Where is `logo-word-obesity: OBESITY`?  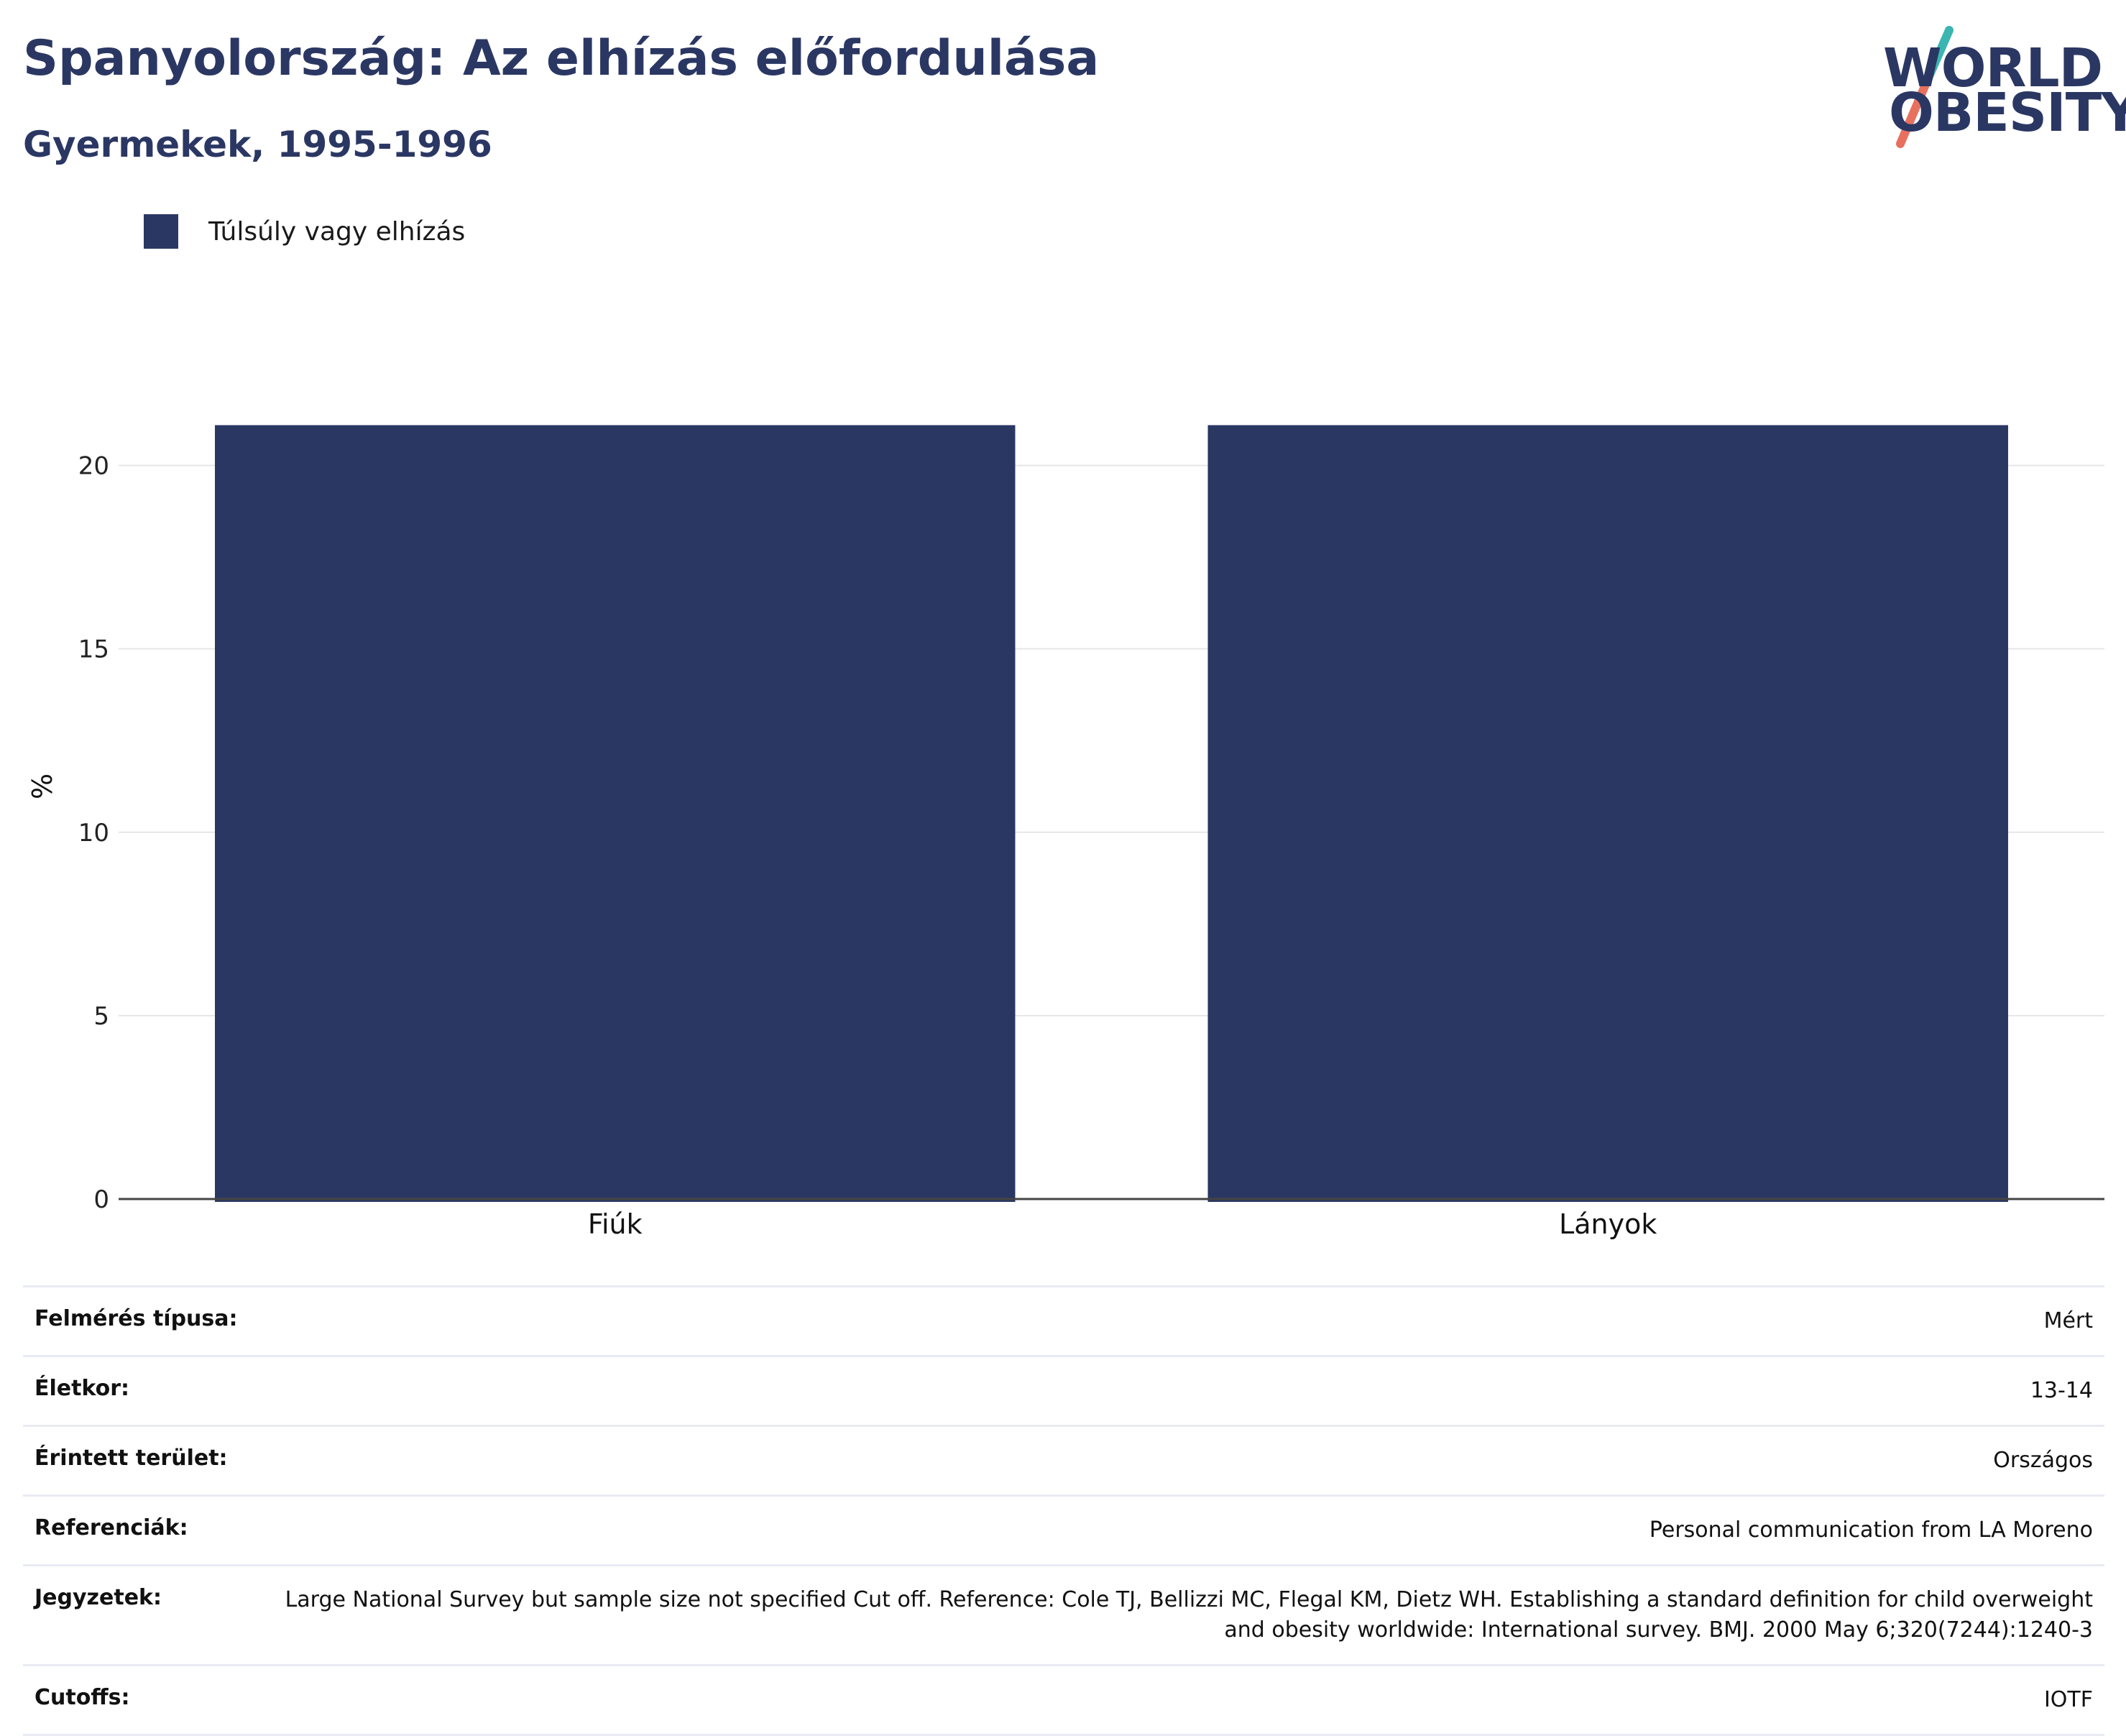
logo-word-obesity: OBESITY is located at coordinates (2007, 113).